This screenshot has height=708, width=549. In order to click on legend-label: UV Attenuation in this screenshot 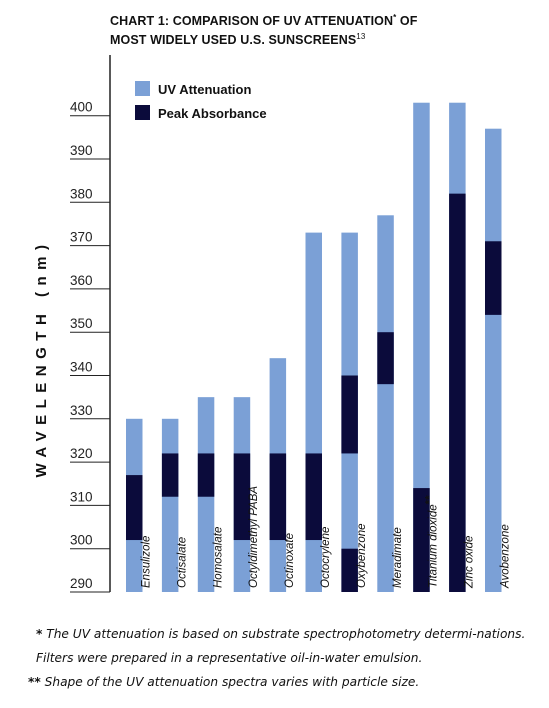, I will do `click(204, 89)`.